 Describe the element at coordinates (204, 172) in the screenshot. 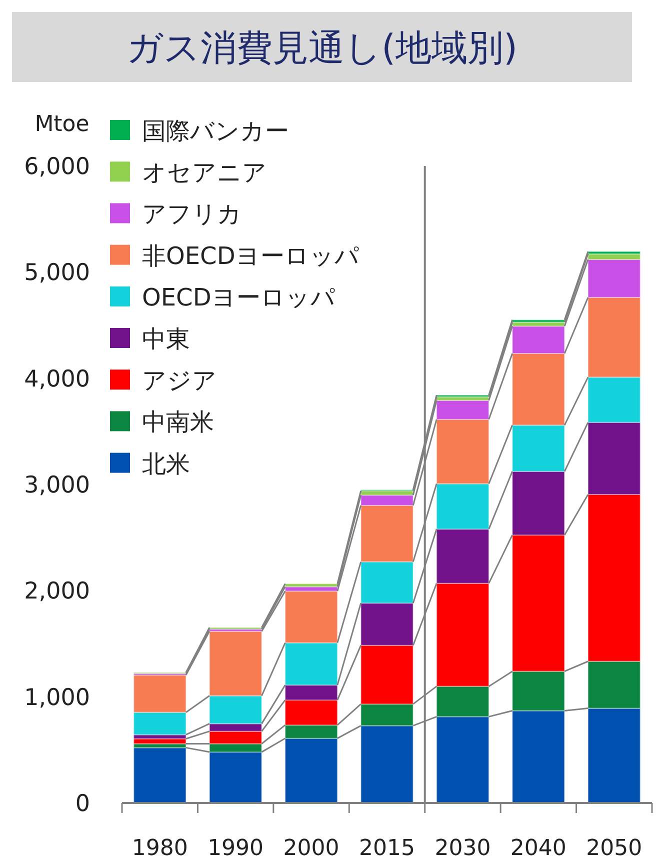

I see `legend-label: オセアニア` at that location.